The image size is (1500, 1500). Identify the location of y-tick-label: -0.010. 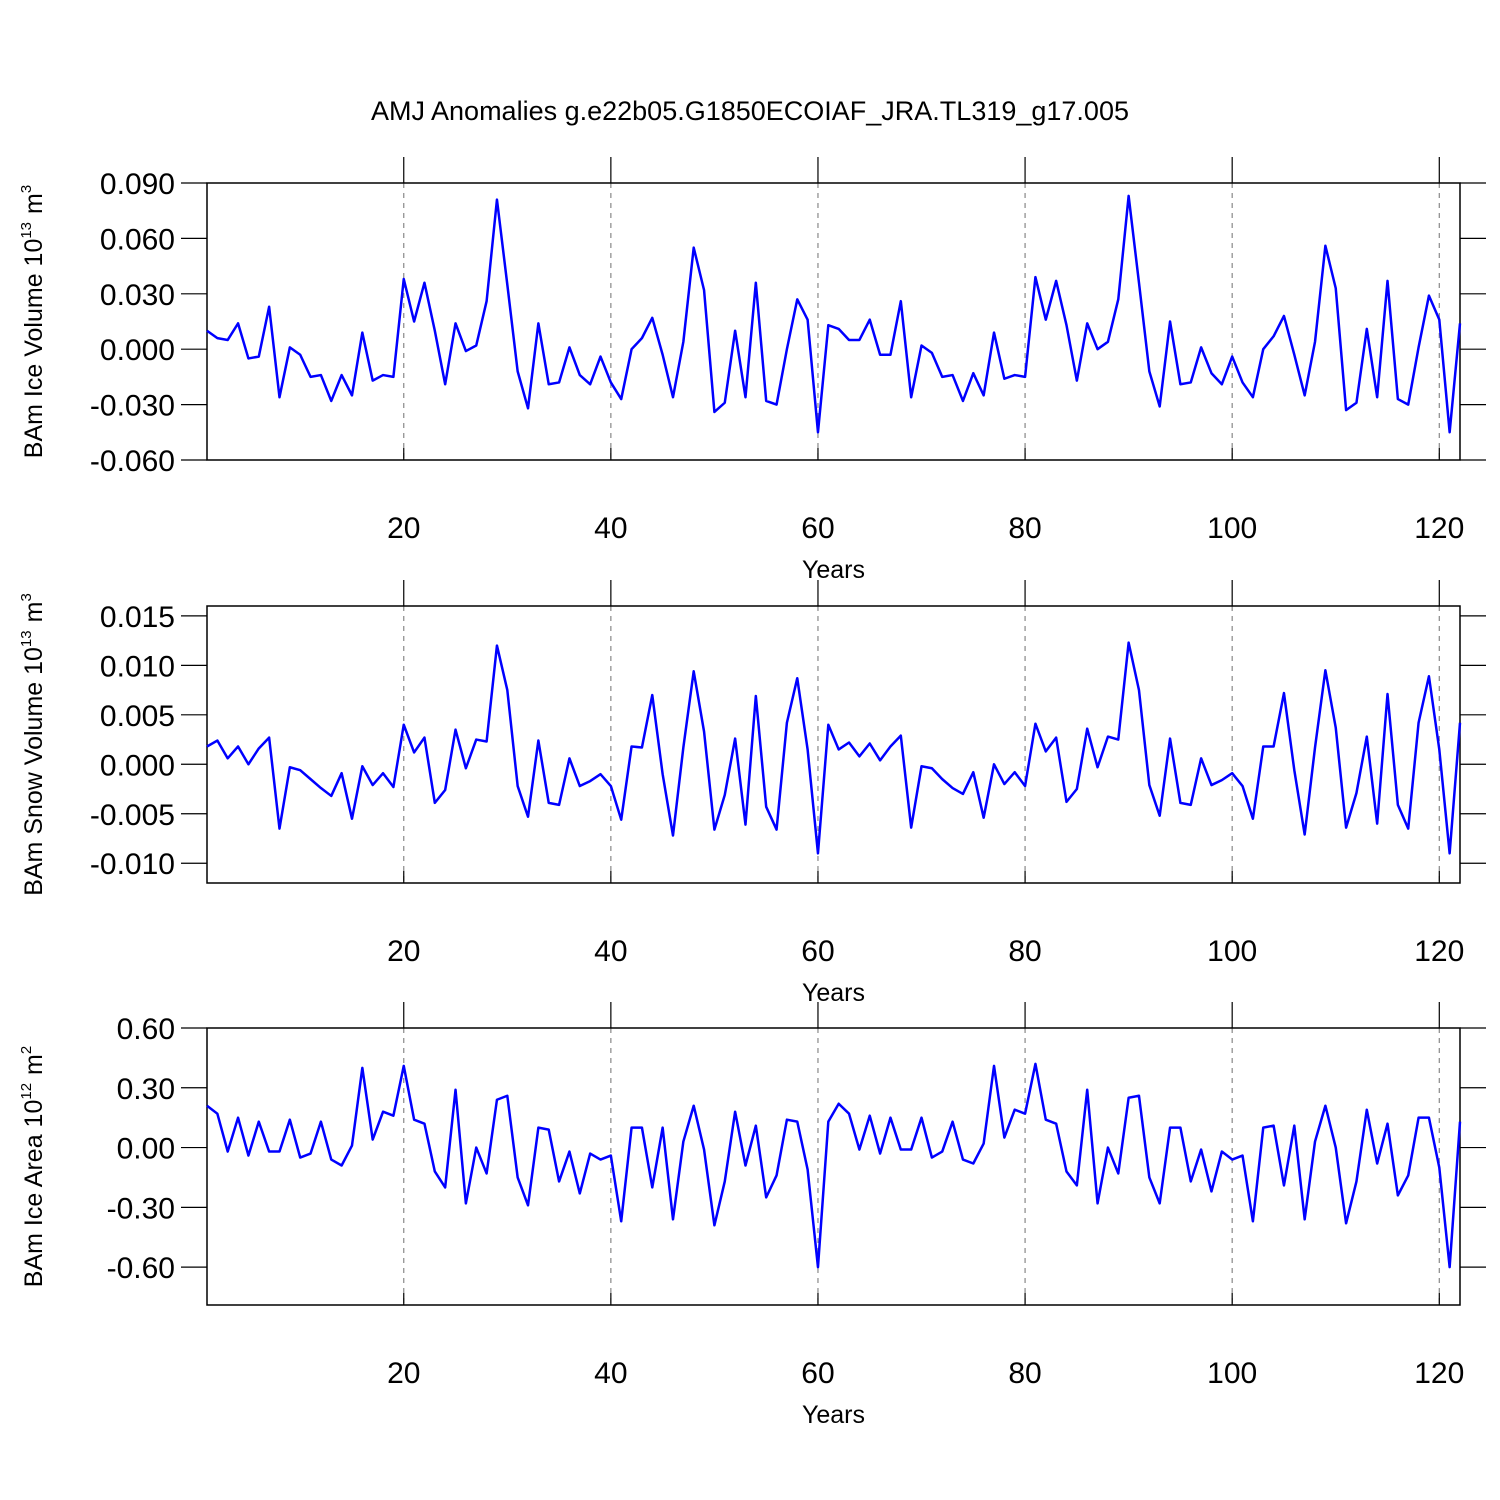
(132, 864).